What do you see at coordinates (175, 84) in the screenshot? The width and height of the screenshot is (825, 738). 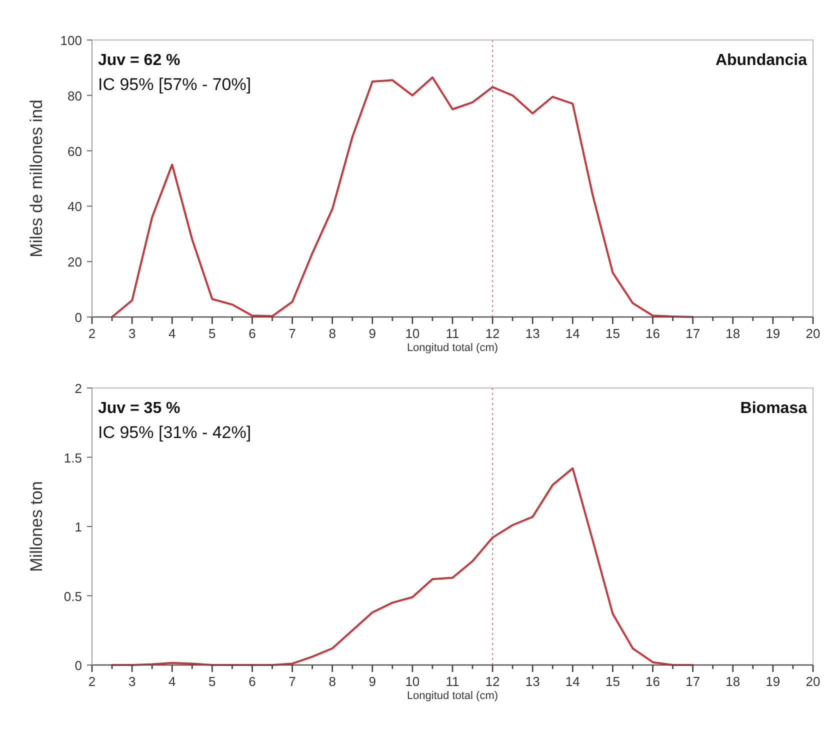 I see `annotation: IC 95% [57% - 70%]` at bounding box center [175, 84].